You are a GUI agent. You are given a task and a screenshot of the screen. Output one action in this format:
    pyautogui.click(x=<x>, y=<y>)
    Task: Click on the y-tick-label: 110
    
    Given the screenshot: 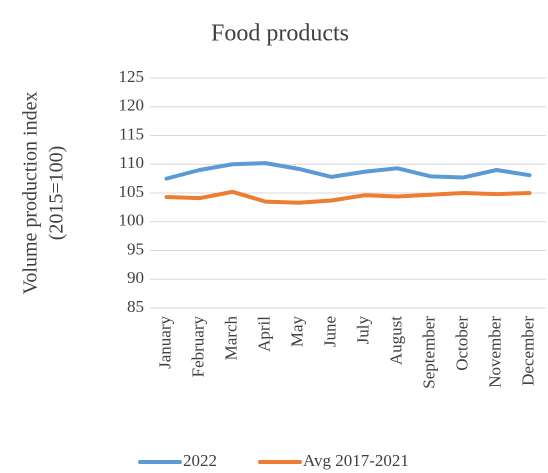 What is the action you would take?
    pyautogui.click(x=131, y=162)
    